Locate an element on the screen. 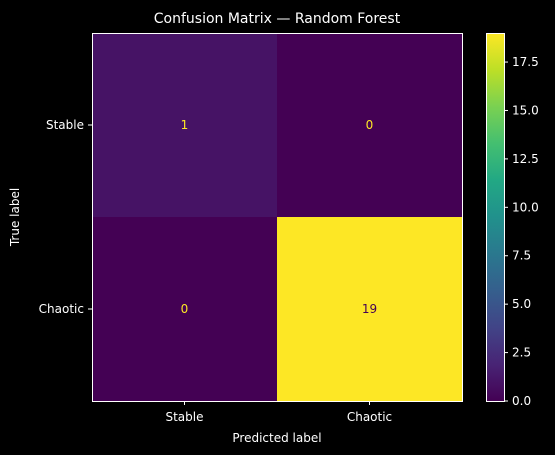 The width and height of the screenshot is (555, 455). colorbar-tick-label: 0.0 is located at coordinates (521, 401).